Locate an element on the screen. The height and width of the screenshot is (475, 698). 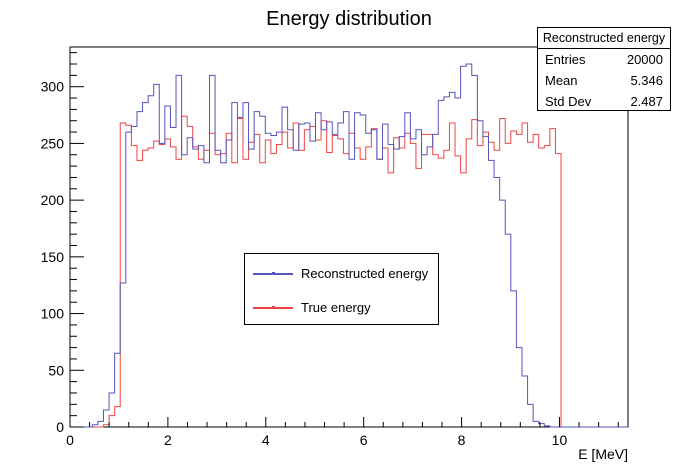
stats-row-stddev: Std Dev 2.487 is located at coordinates (604, 101).